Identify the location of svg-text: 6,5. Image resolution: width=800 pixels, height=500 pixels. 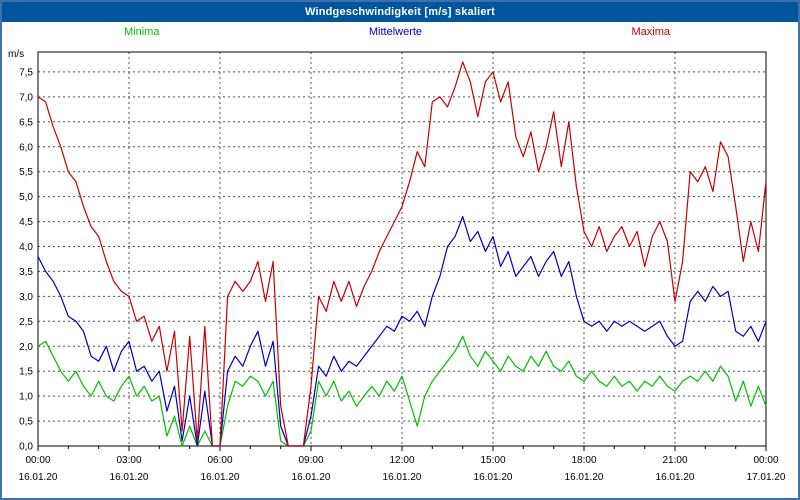
(26, 122).